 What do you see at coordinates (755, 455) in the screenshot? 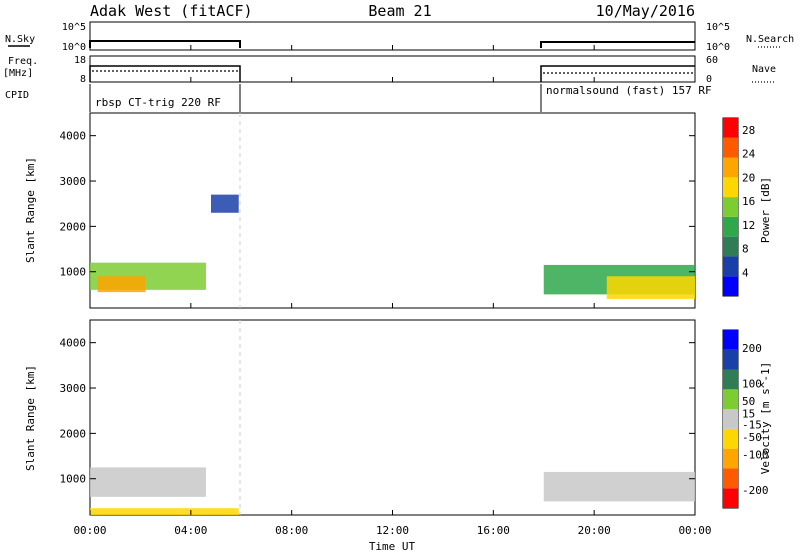
I see `colorbar-tick-label: -100` at bounding box center [755, 455].